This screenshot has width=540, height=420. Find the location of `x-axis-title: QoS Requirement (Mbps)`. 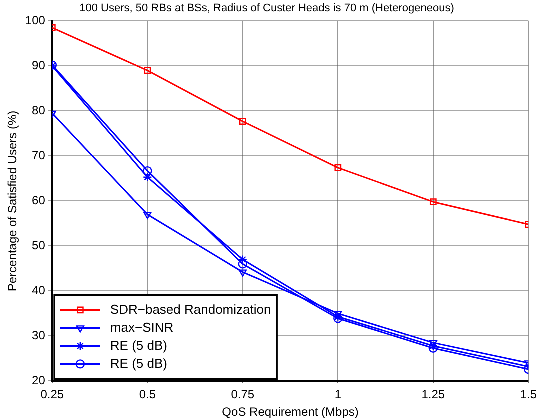

x-axis-title: QoS Requirement (Mbps) is located at coordinates (290, 412).